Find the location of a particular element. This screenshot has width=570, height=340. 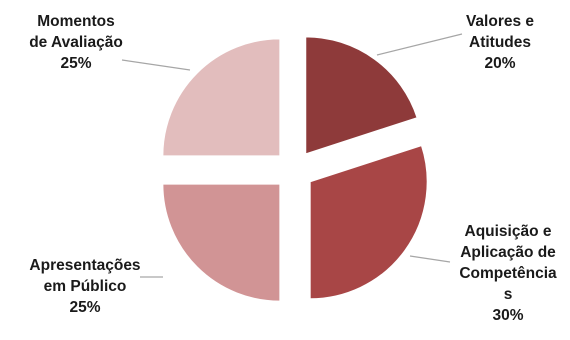

slice-category-label: Atitudes is located at coordinates (500, 42).